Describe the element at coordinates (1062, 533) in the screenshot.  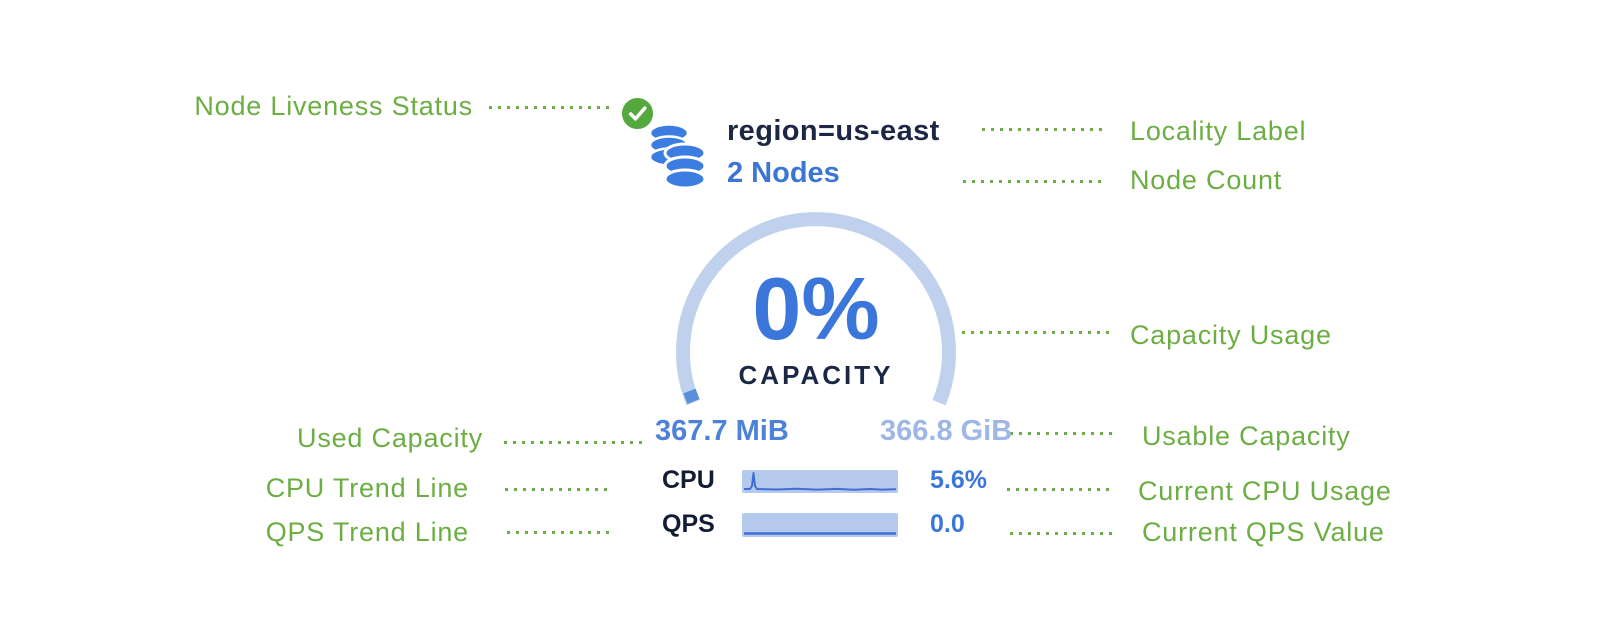
I see `leader-current-qps-value` at that location.